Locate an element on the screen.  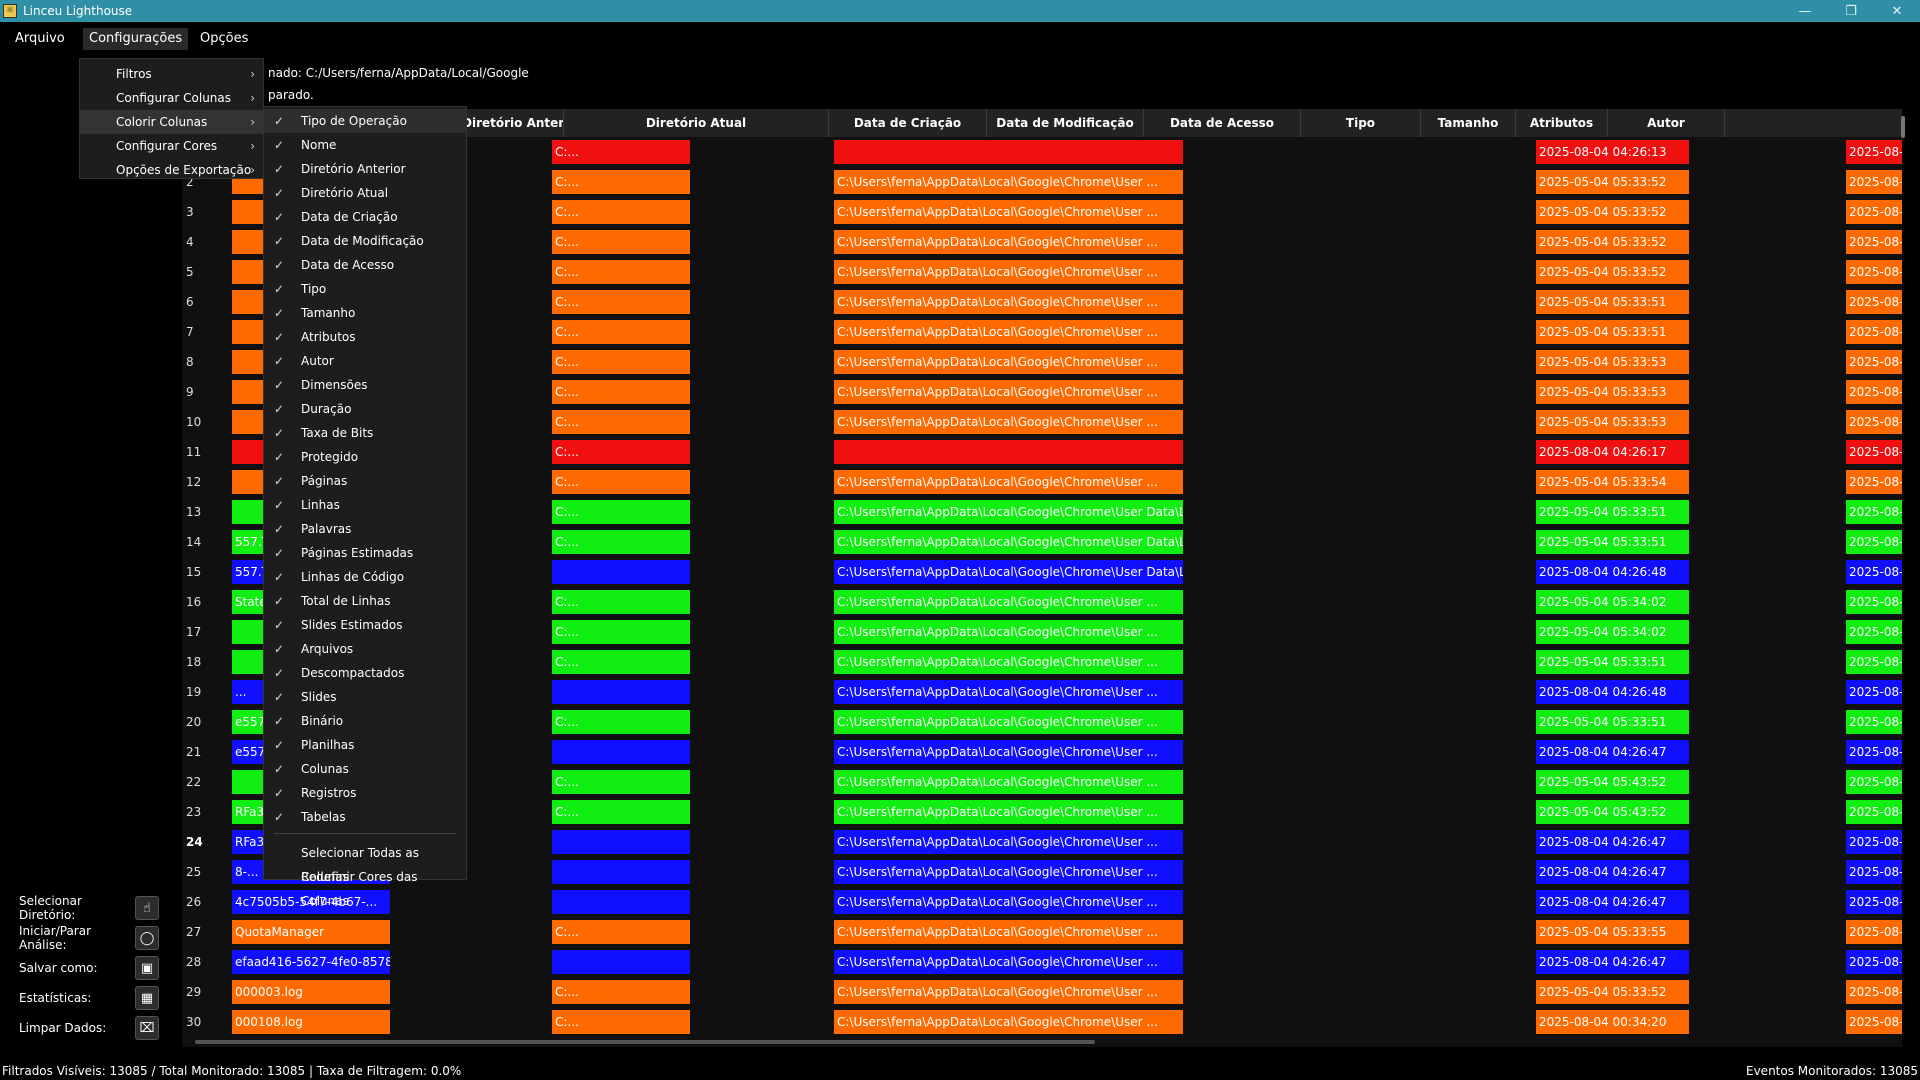
color-column-option: ✓ Slides is located at coordinates (365, 697).